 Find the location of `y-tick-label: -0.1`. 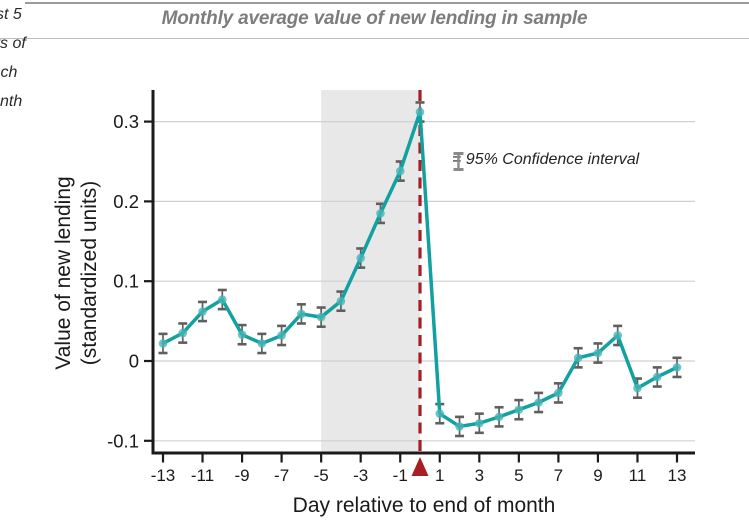

y-tick-label: -0.1 is located at coordinates (123, 440).